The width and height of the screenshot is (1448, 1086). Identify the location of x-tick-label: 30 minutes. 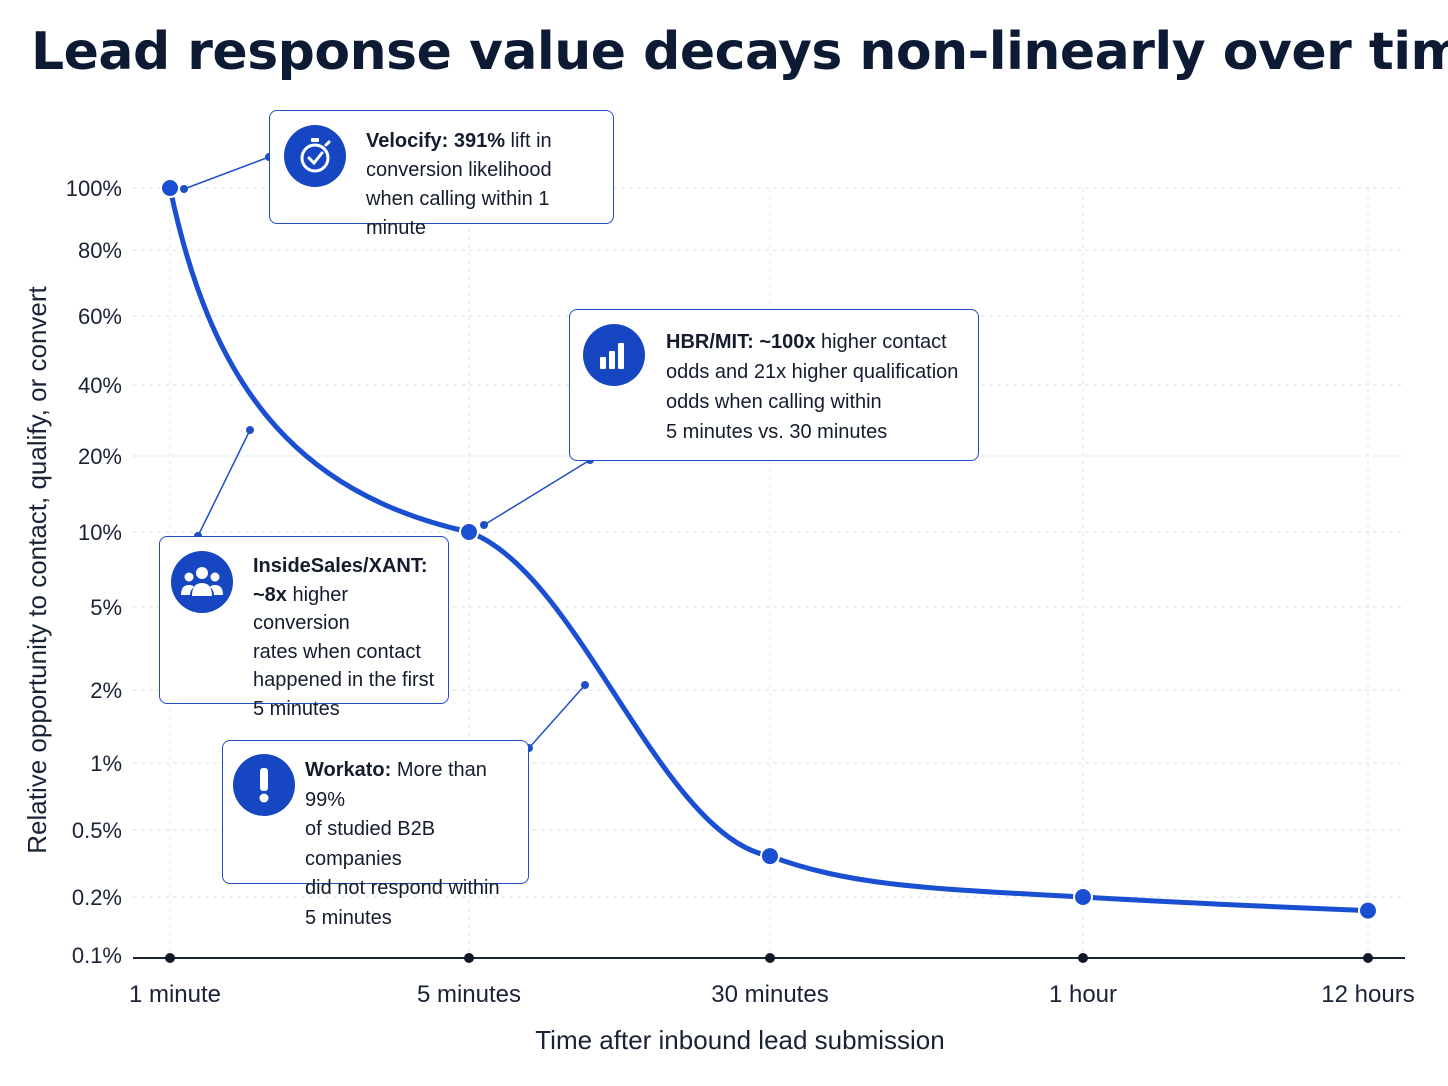
(769, 994).